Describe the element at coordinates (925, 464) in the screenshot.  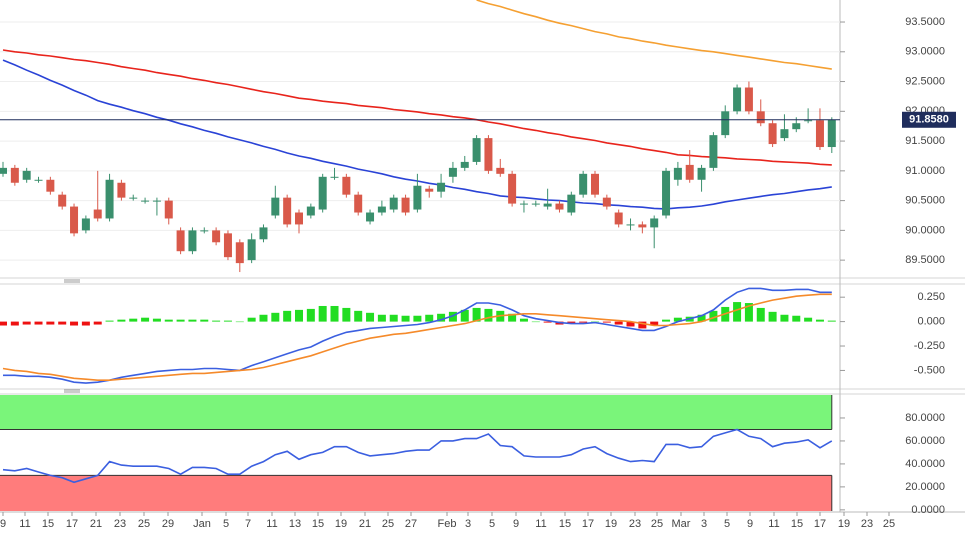
I see `y-tick-label: 40.0000` at that location.